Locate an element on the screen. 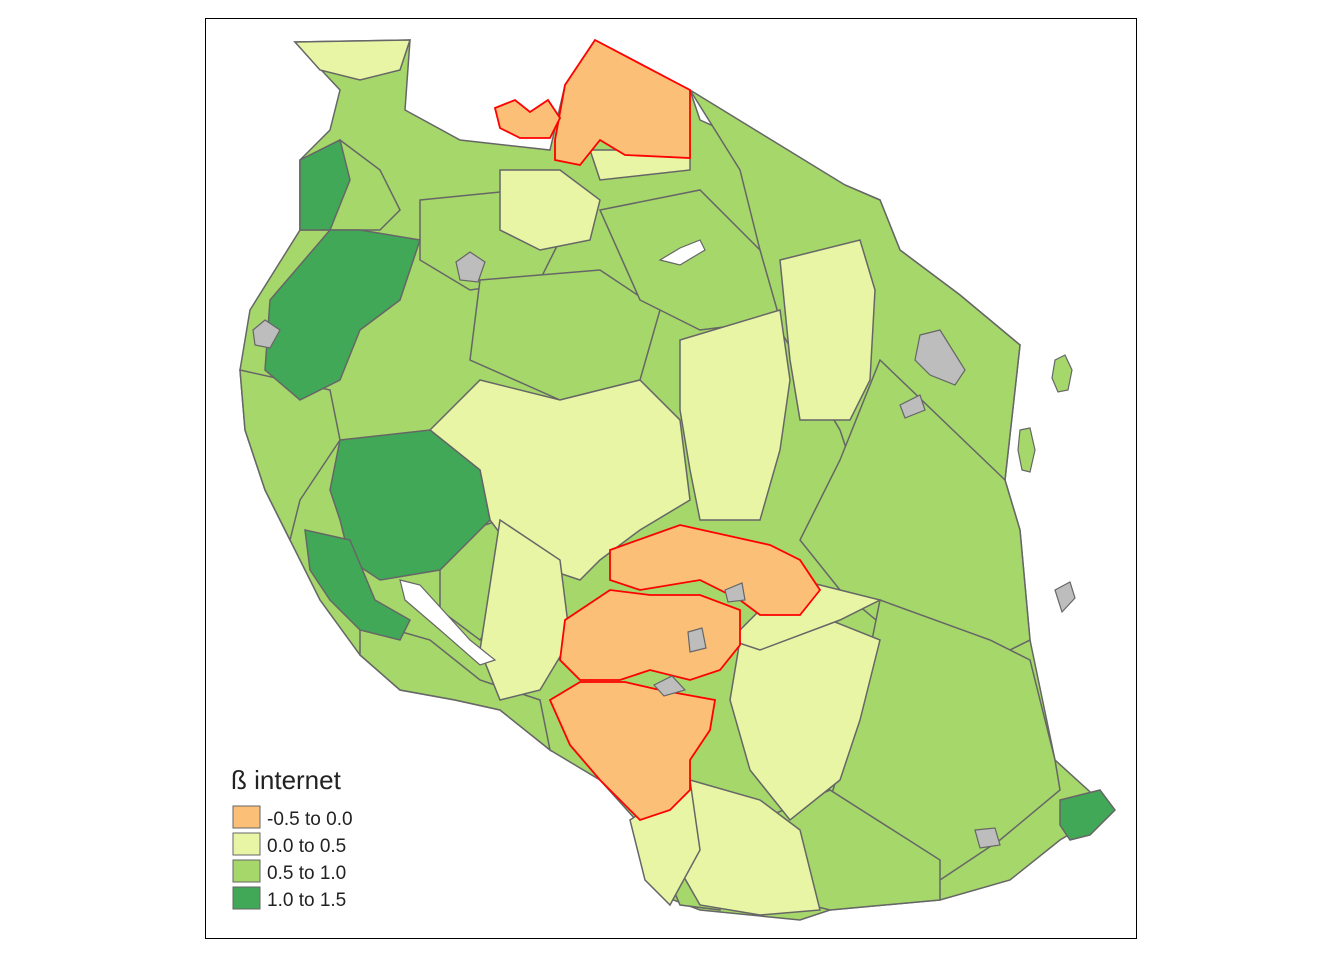 This screenshot has height=960, width=1344. region-mbeya-central is located at coordinates (650, 635).